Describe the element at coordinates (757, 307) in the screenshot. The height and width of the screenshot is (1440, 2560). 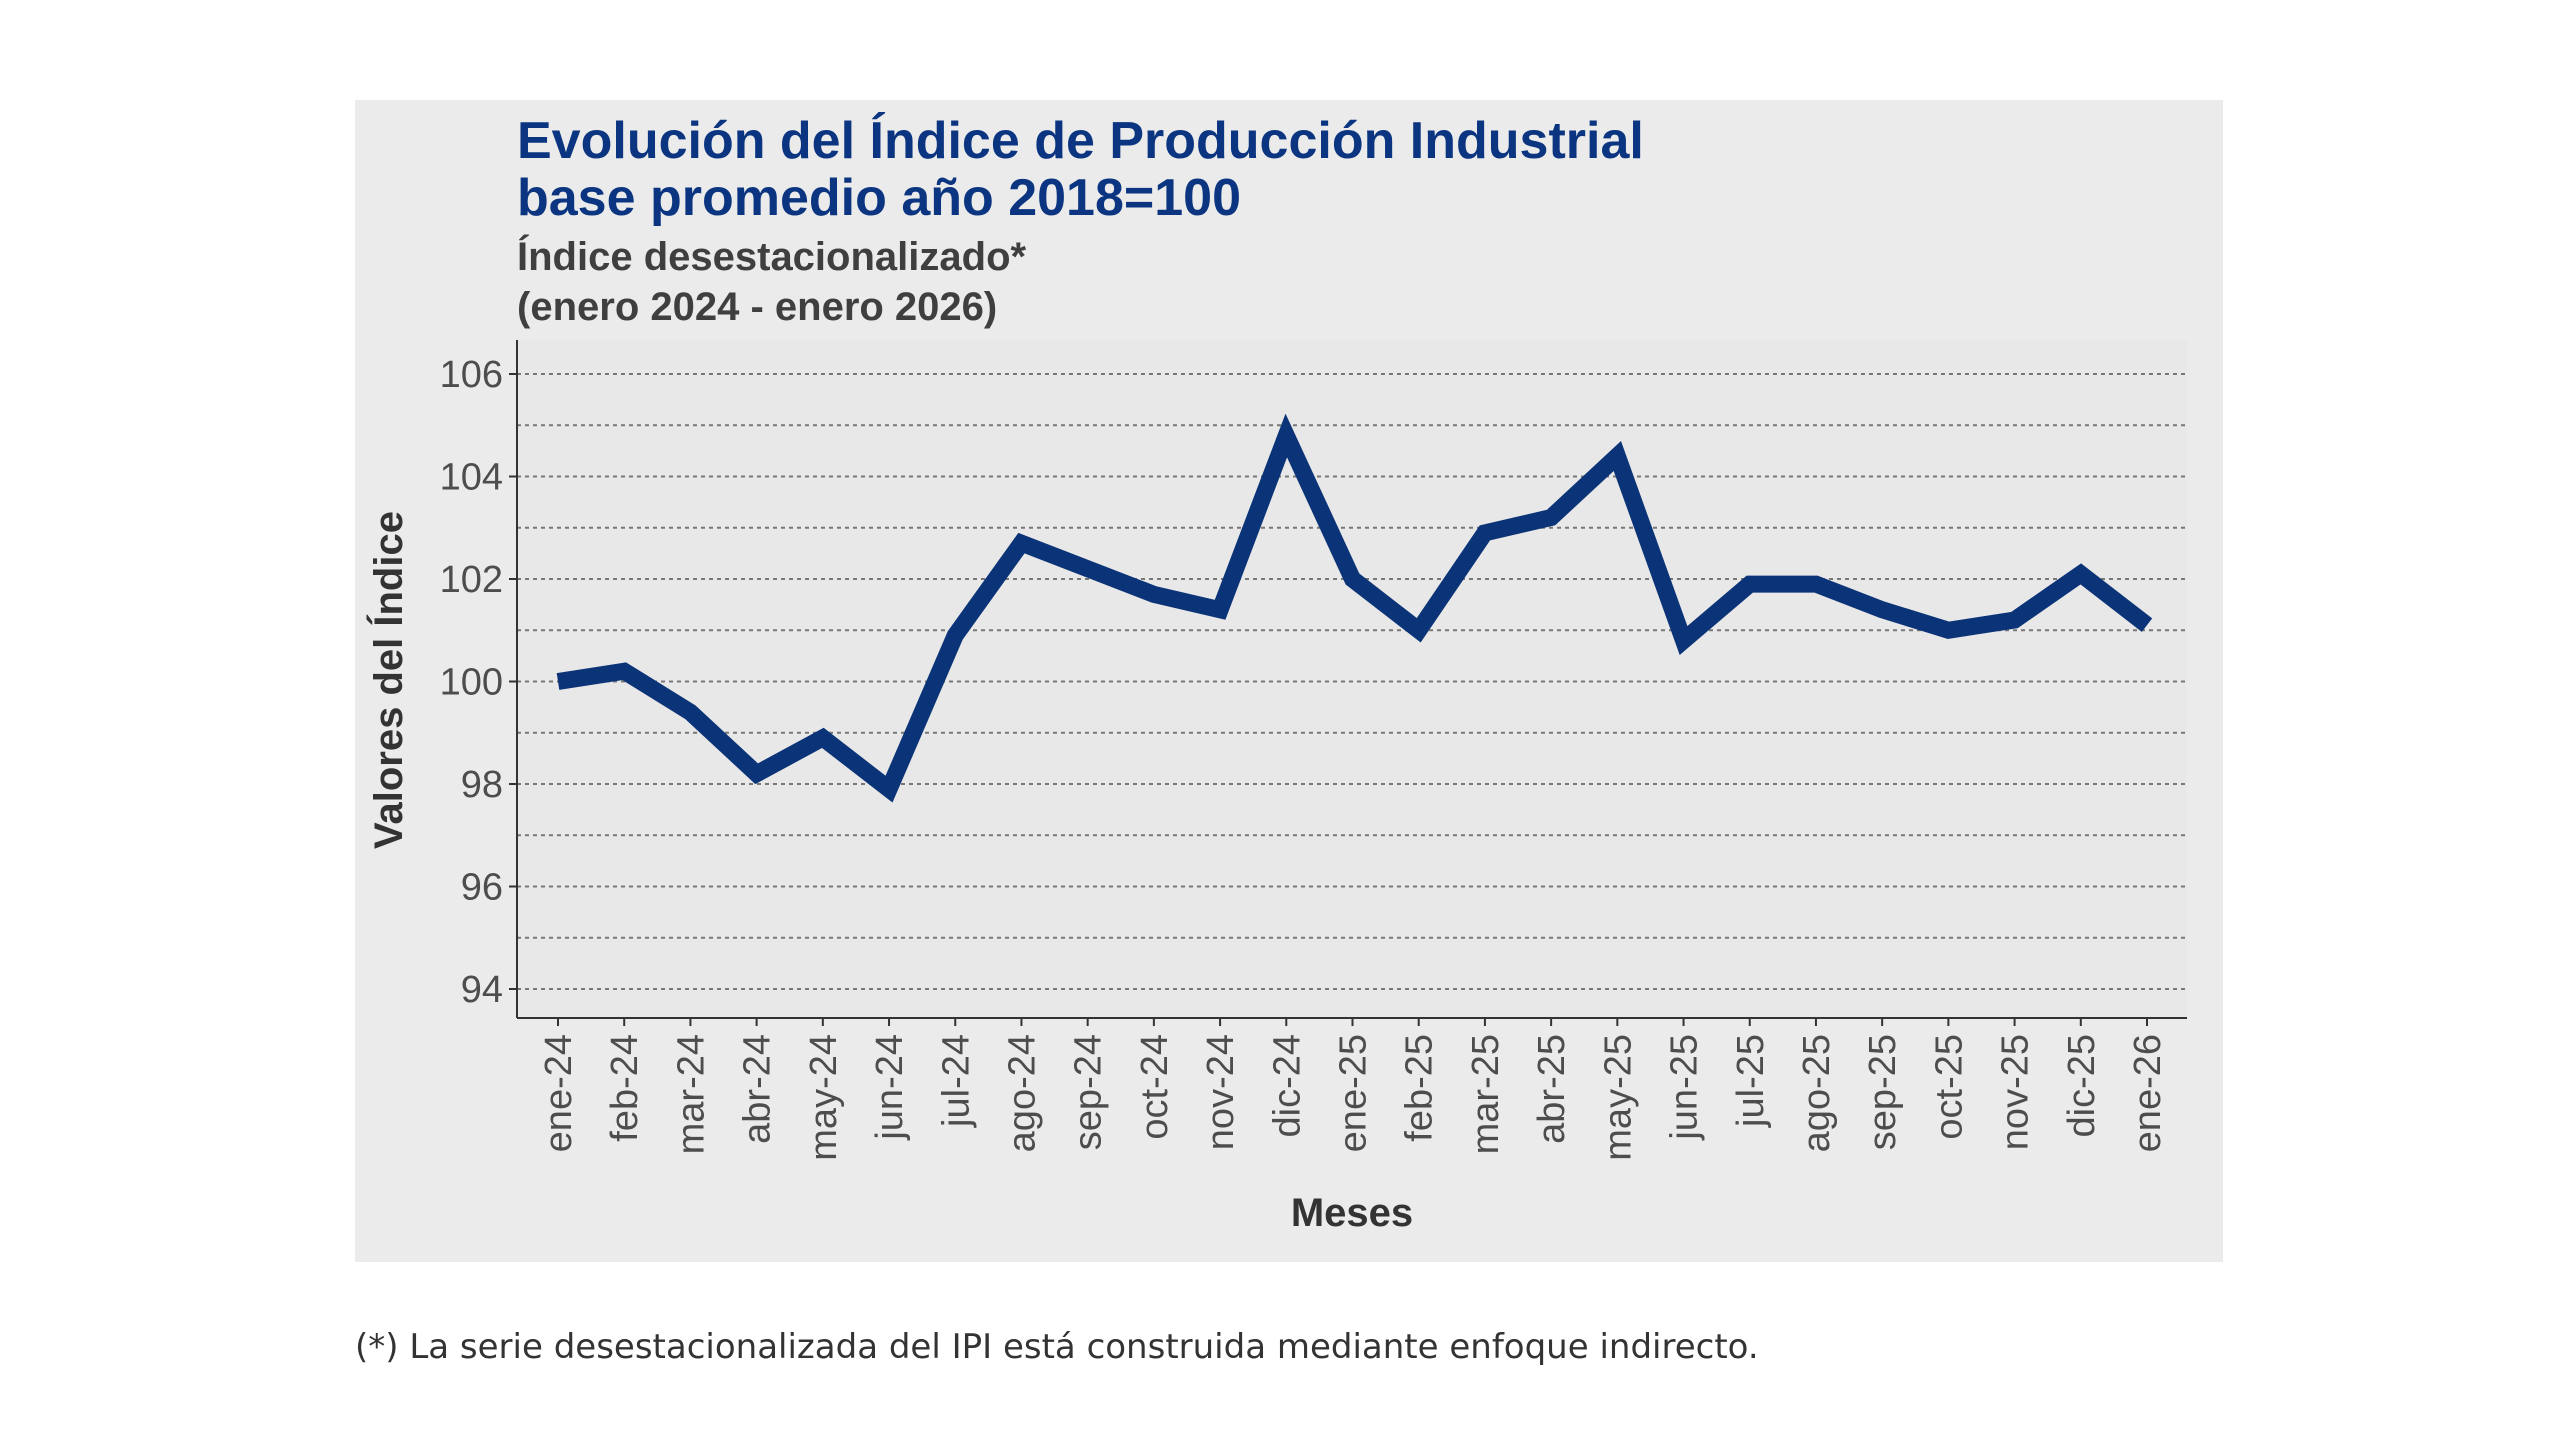
I see `chart-subtitle-line2: (enero 2024 - enero 2026)` at that location.